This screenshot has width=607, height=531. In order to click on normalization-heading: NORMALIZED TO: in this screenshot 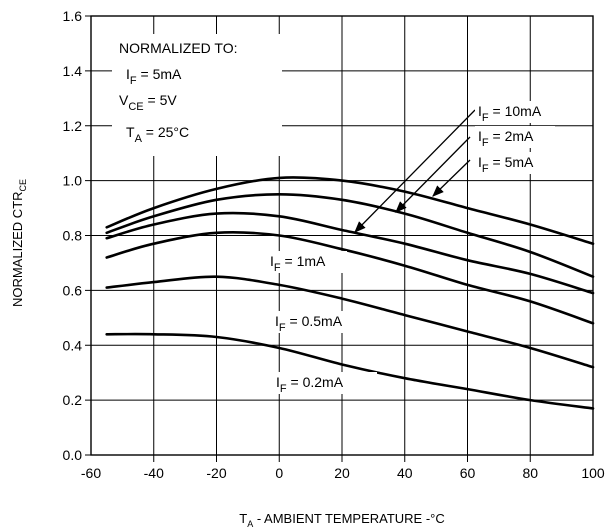, I will do `click(178, 48)`.